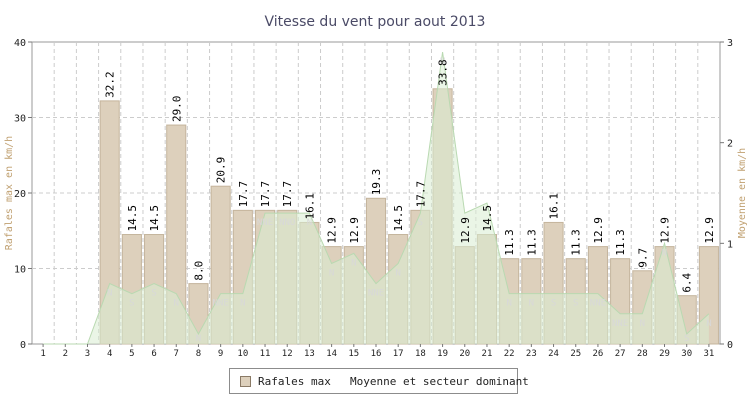  I want to click on x-tick-label: 10, so click(242, 354).